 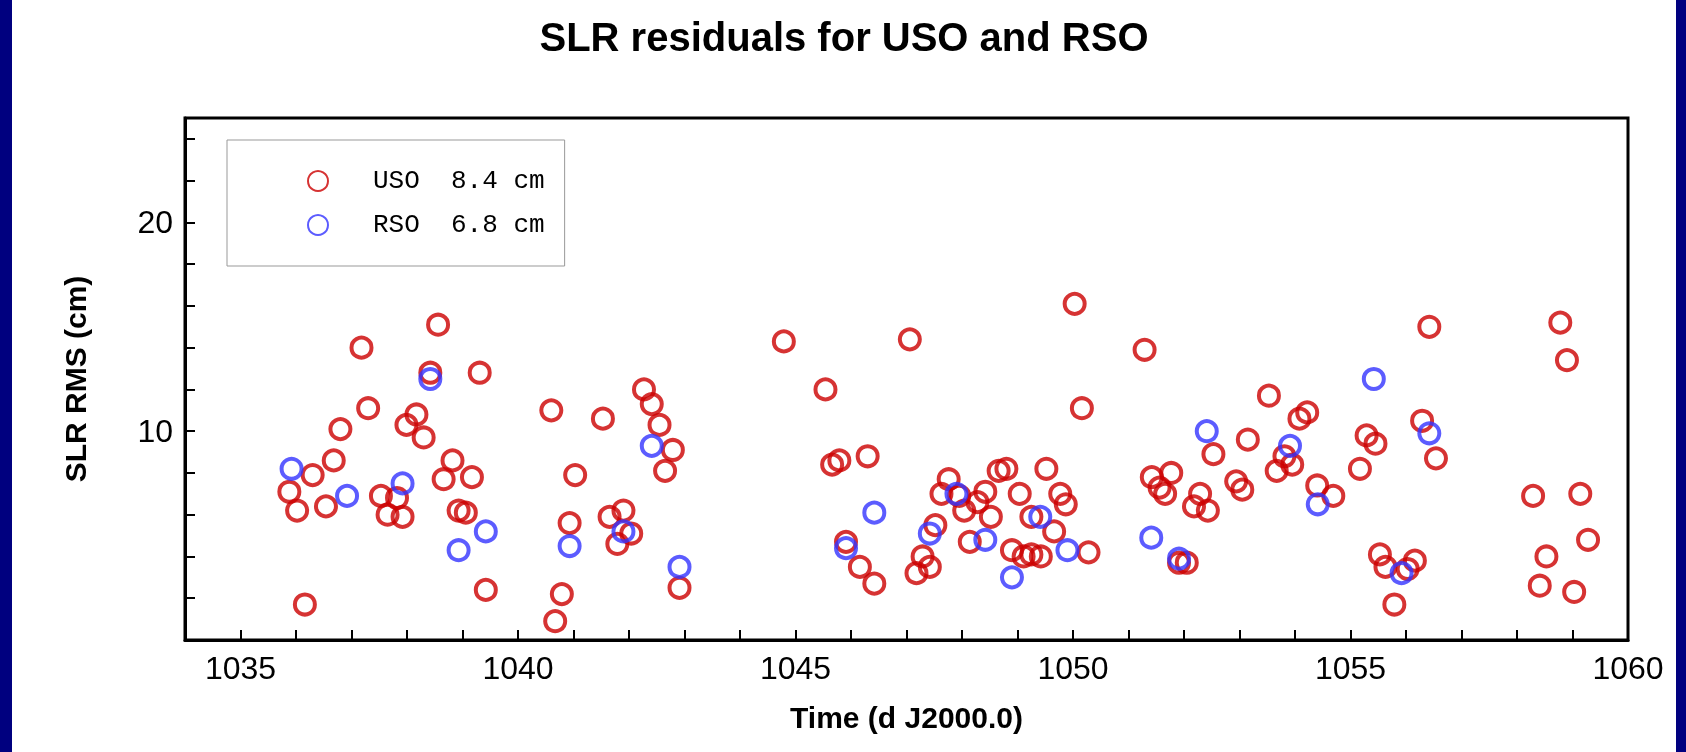 I want to click on y-tick-label: 10, so click(x=155, y=431).